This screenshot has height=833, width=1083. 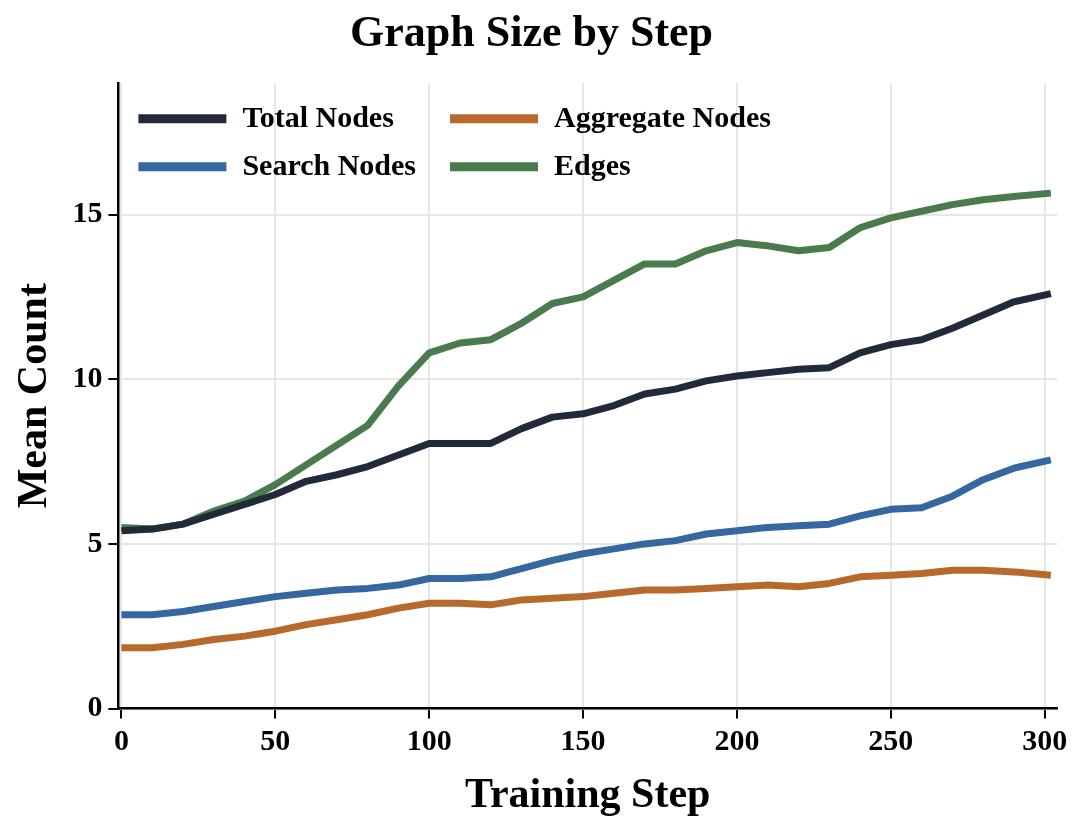 I want to click on x-tick-label: 250, so click(x=891, y=740).